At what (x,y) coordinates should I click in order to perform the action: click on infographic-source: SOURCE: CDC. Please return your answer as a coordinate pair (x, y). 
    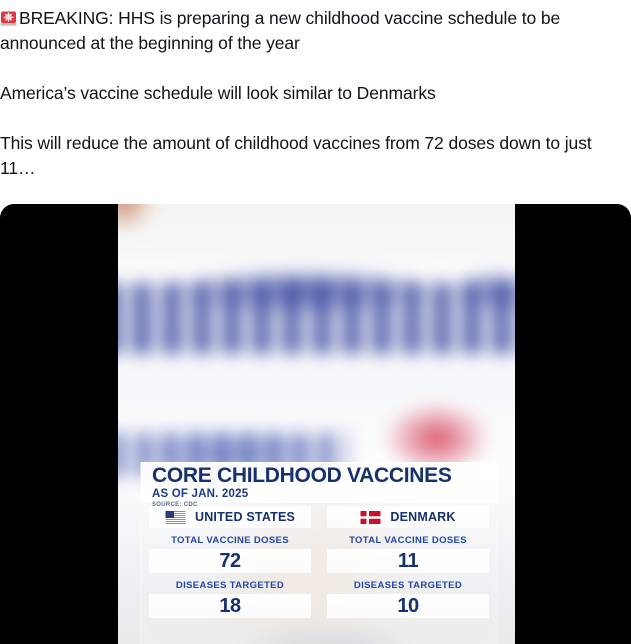
    Looking at the image, I should click on (175, 505).